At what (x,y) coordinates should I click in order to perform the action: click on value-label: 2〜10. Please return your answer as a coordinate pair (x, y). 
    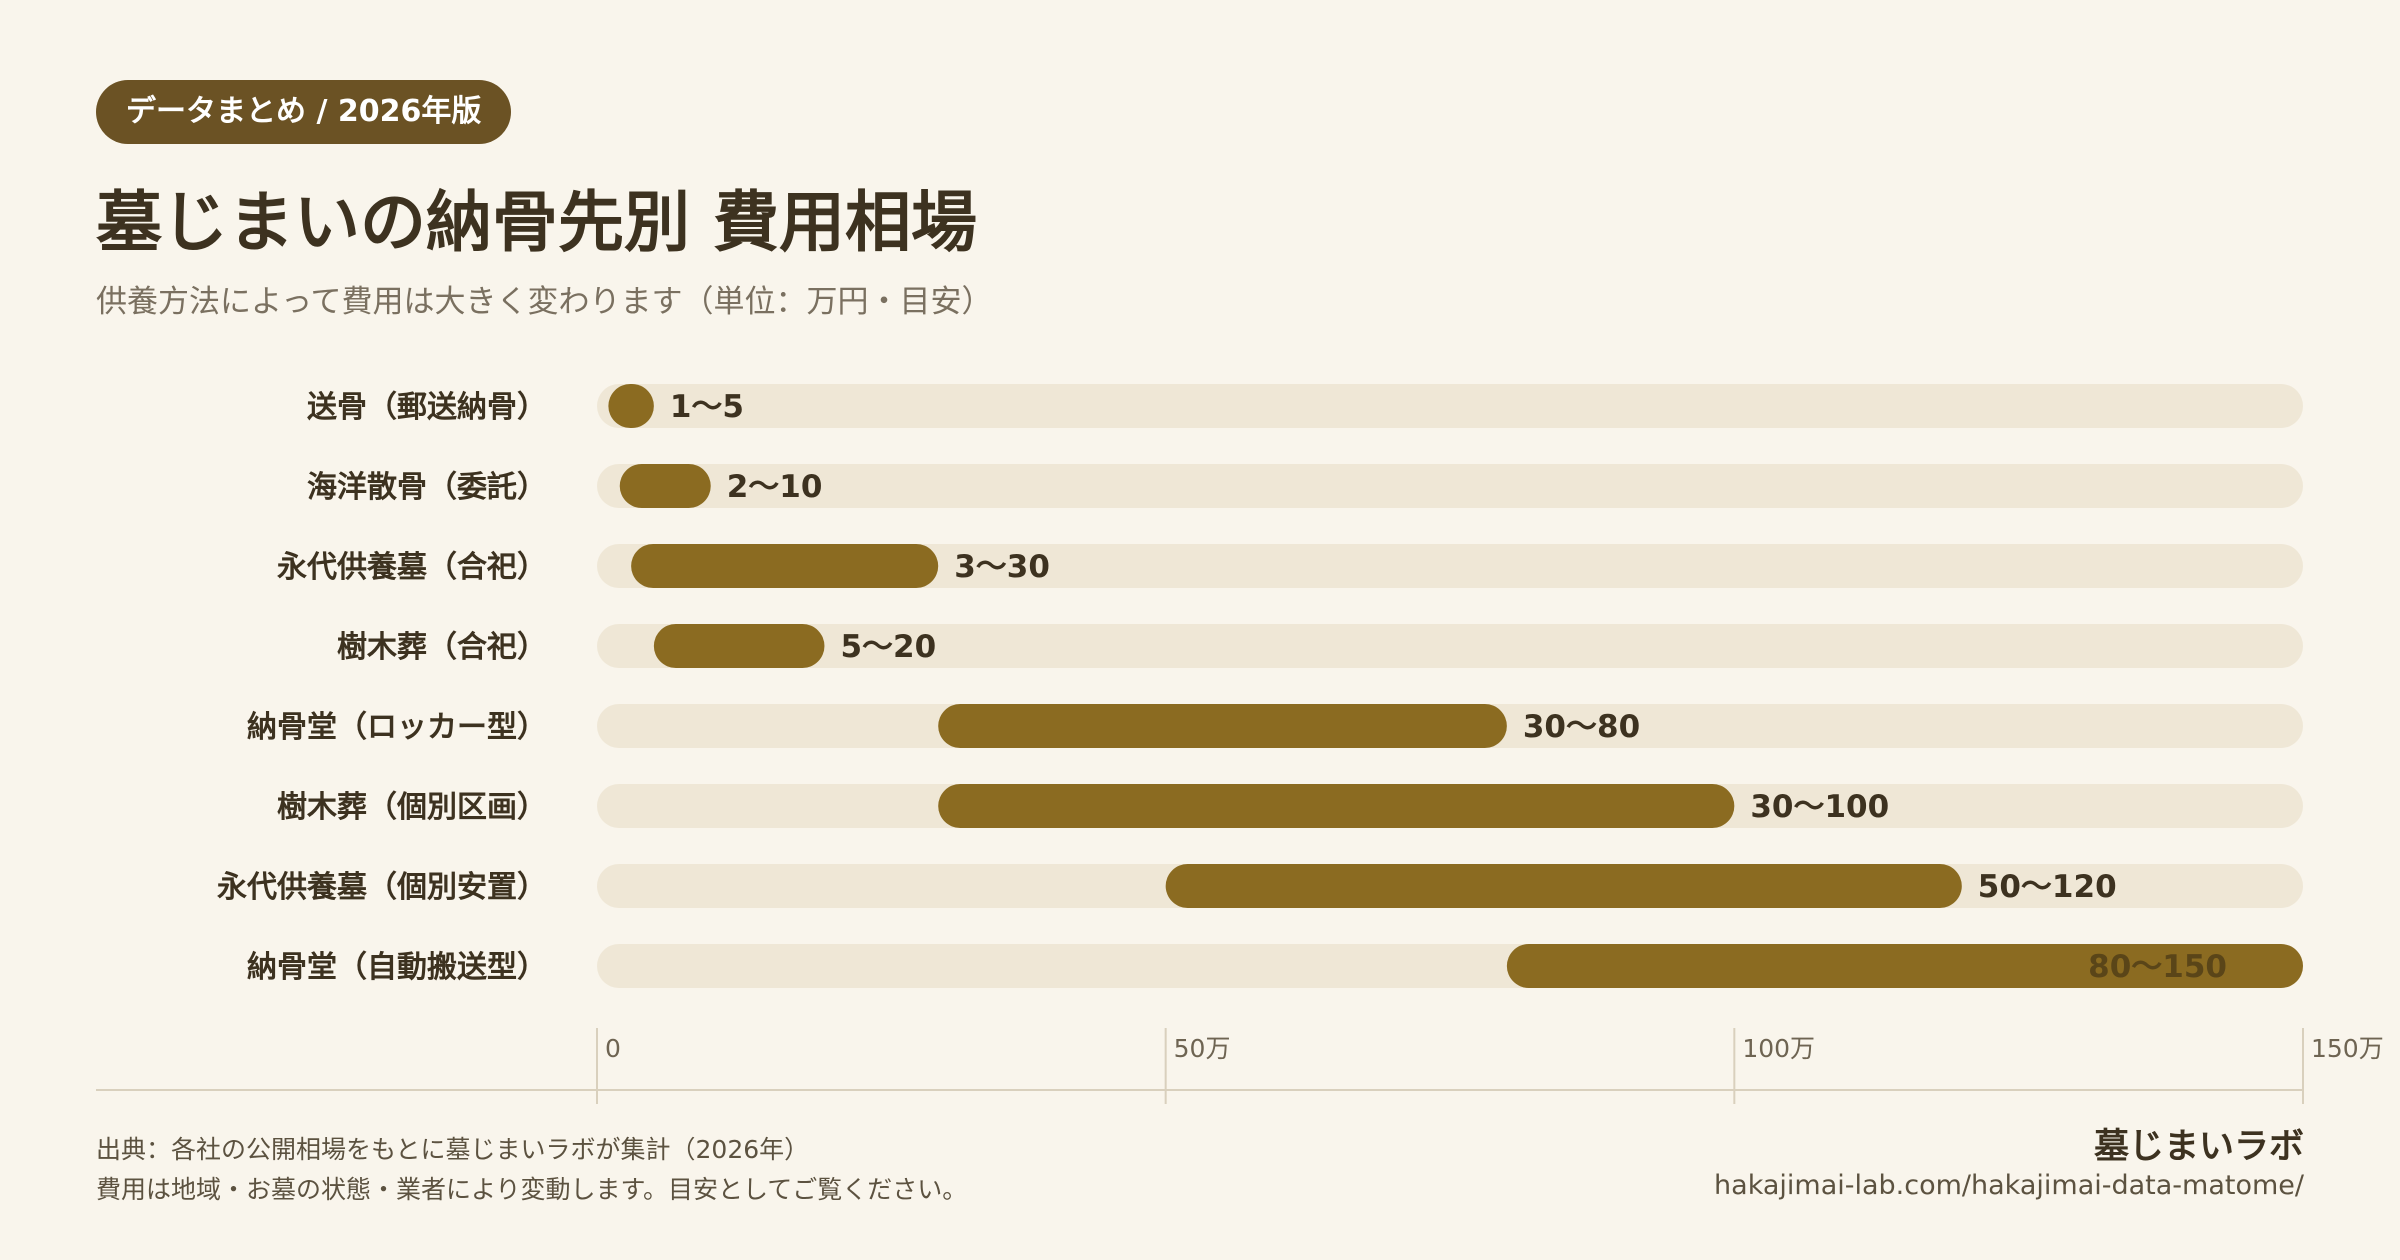
    Looking at the image, I should click on (775, 487).